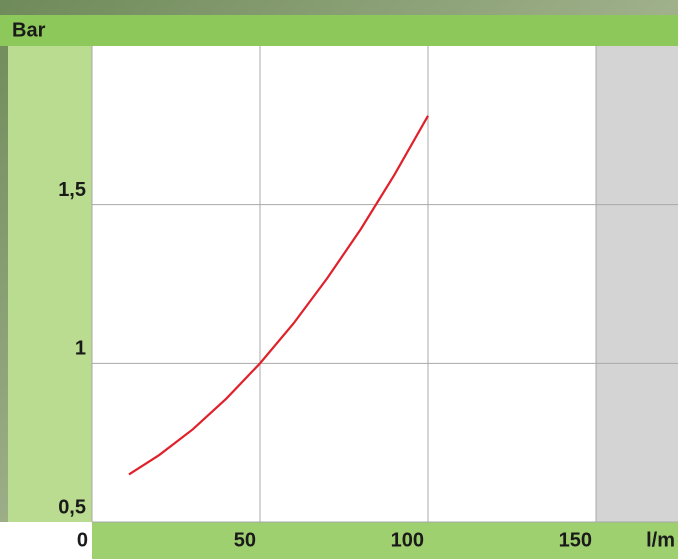 Image resolution: width=678 pixels, height=559 pixels. What do you see at coordinates (46, 540) in the screenshot?
I see `corner-cell` at bounding box center [46, 540].